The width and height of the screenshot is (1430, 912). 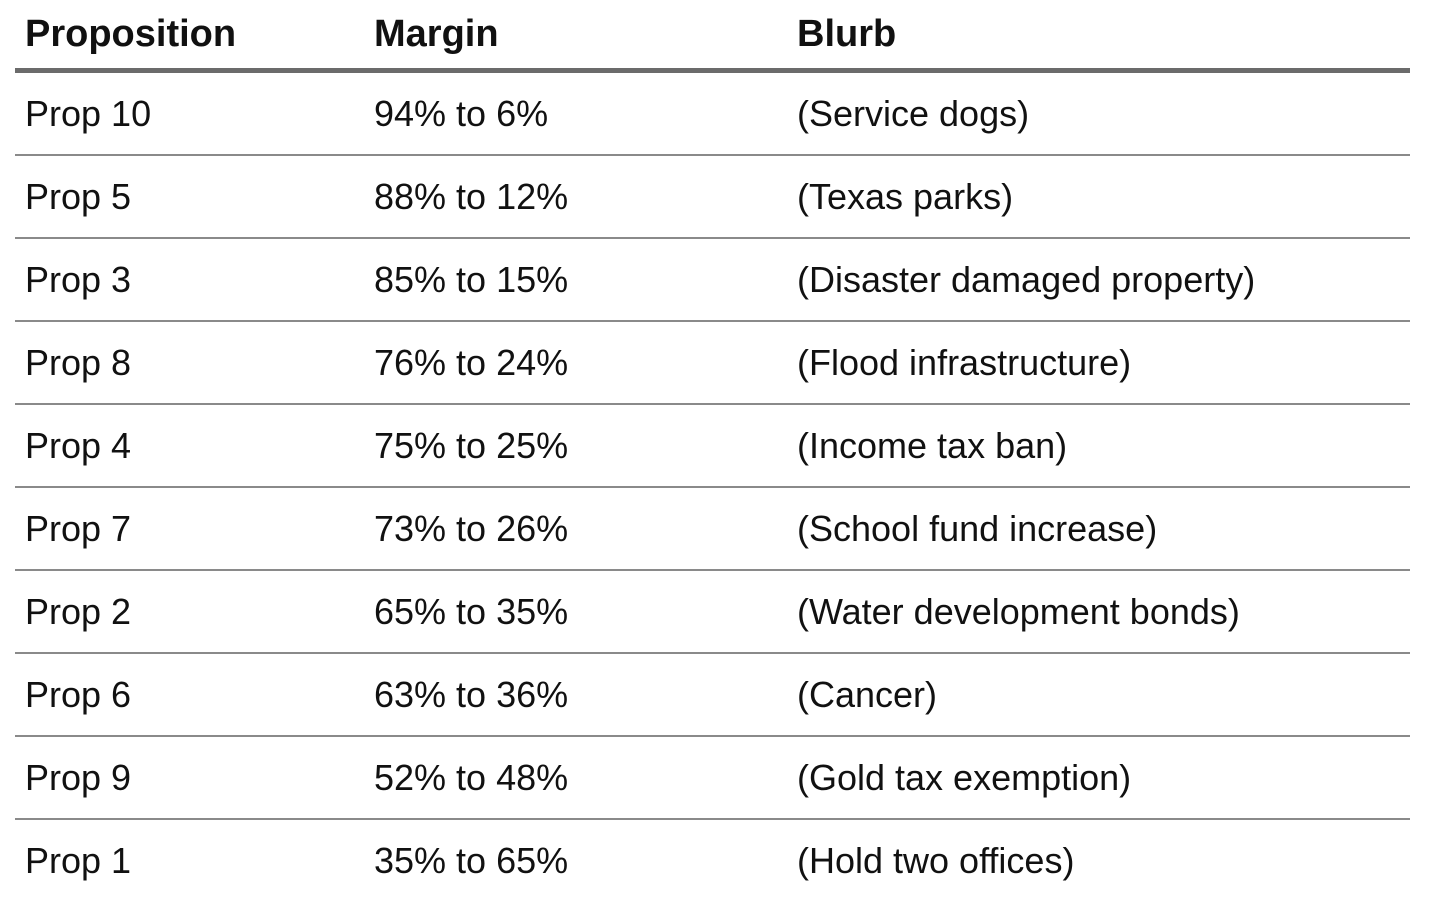 What do you see at coordinates (575, 695) in the screenshot?
I see `margin-cell: 63% to 36%` at bounding box center [575, 695].